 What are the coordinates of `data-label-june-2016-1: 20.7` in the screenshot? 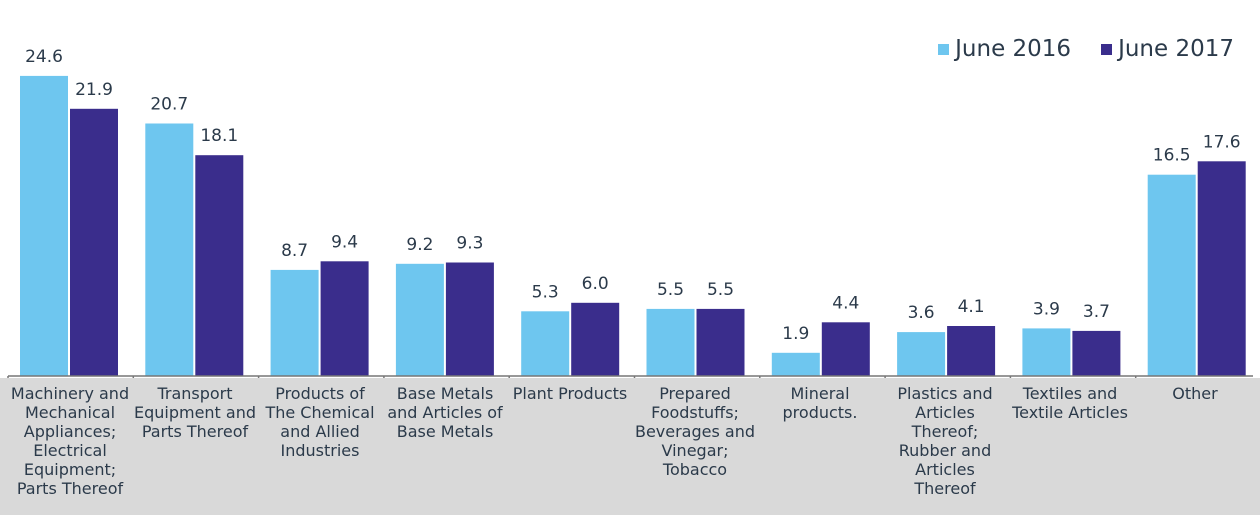 It's located at (169, 105).